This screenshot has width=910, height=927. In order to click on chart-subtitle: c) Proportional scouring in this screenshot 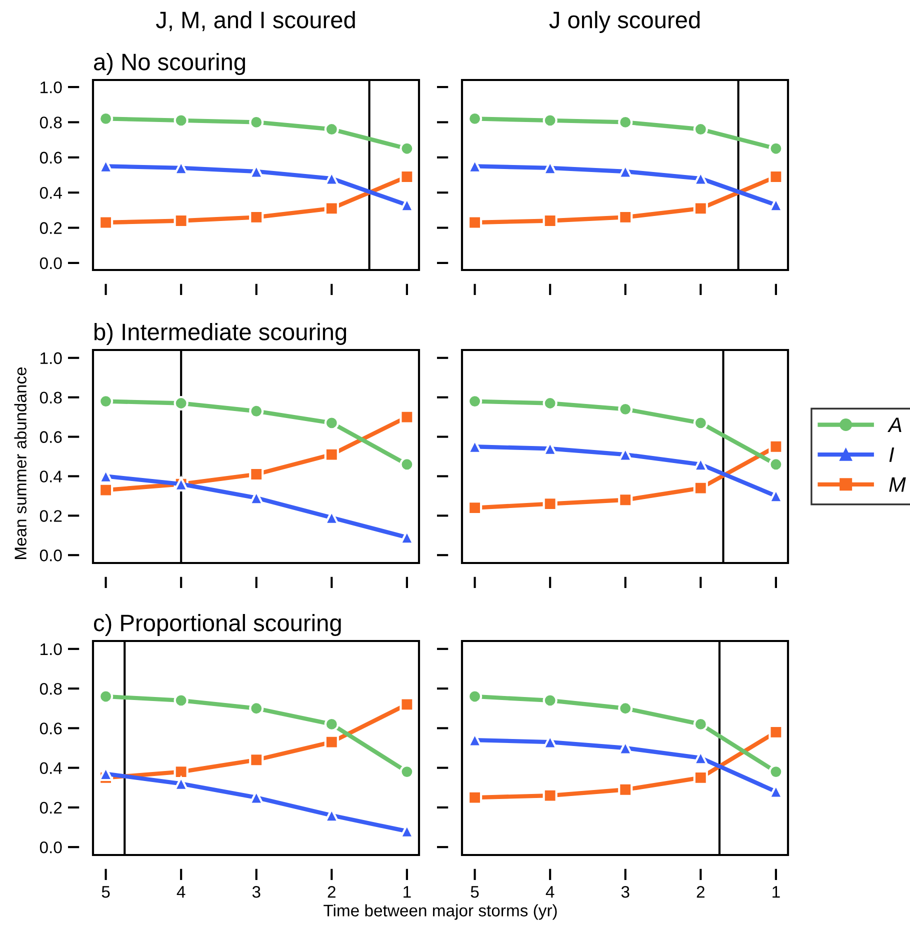, I will do `click(217, 625)`.